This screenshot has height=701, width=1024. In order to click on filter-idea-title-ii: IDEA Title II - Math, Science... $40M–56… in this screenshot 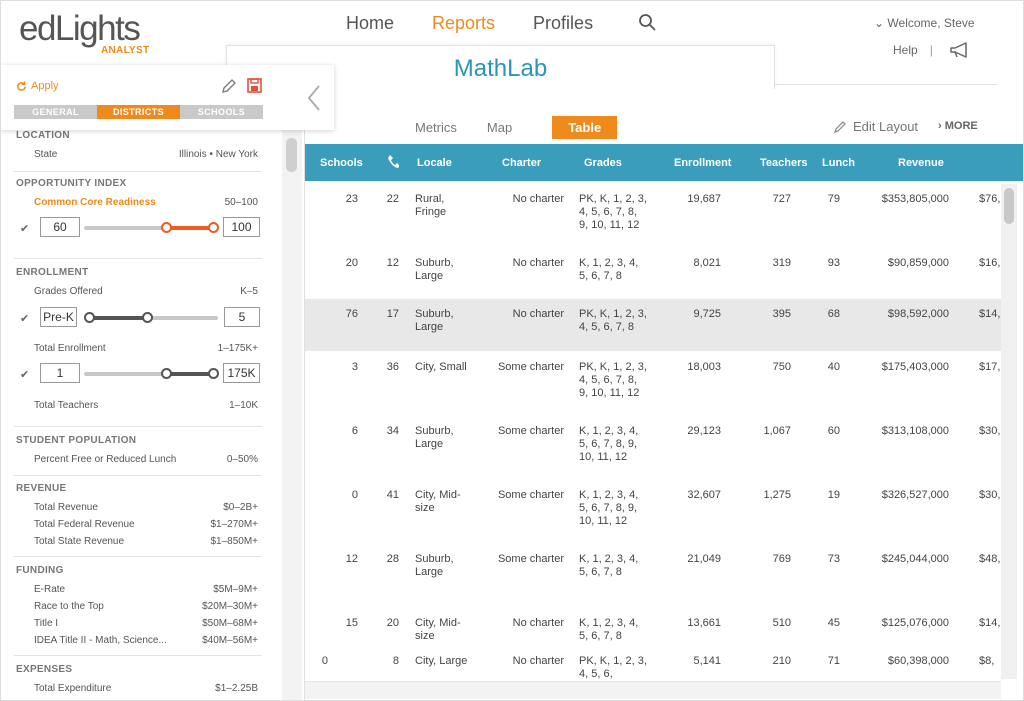, I will do `click(146, 640)`.